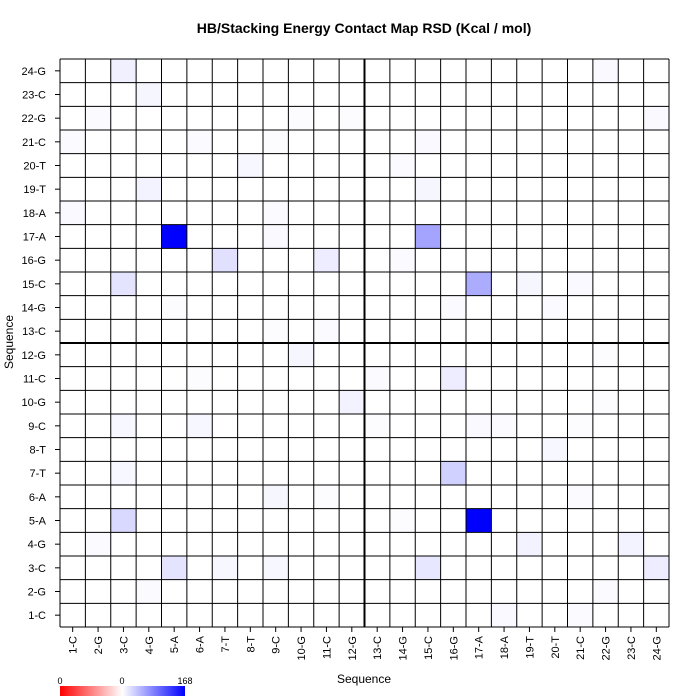  Describe the element at coordinates (74, 645) in the screenshot. I see `x-tick-label: 1-C` at that location.